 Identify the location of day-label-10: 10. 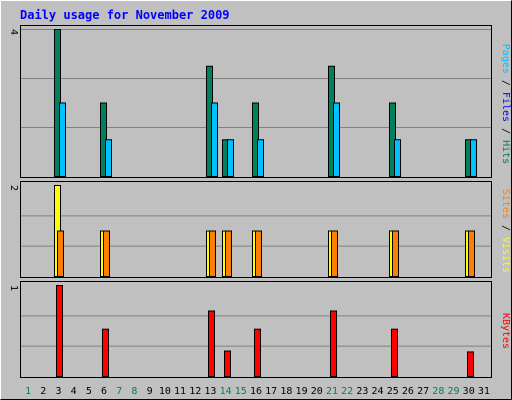
(165, 391).